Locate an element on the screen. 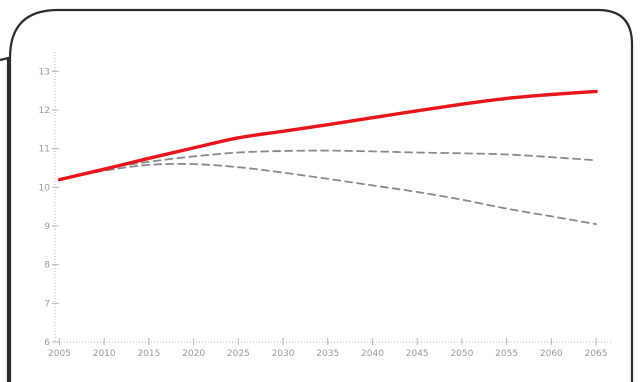 This screenshot has height=382, width=642. y-tick-label: 13 is located at coordinates (44, 72).